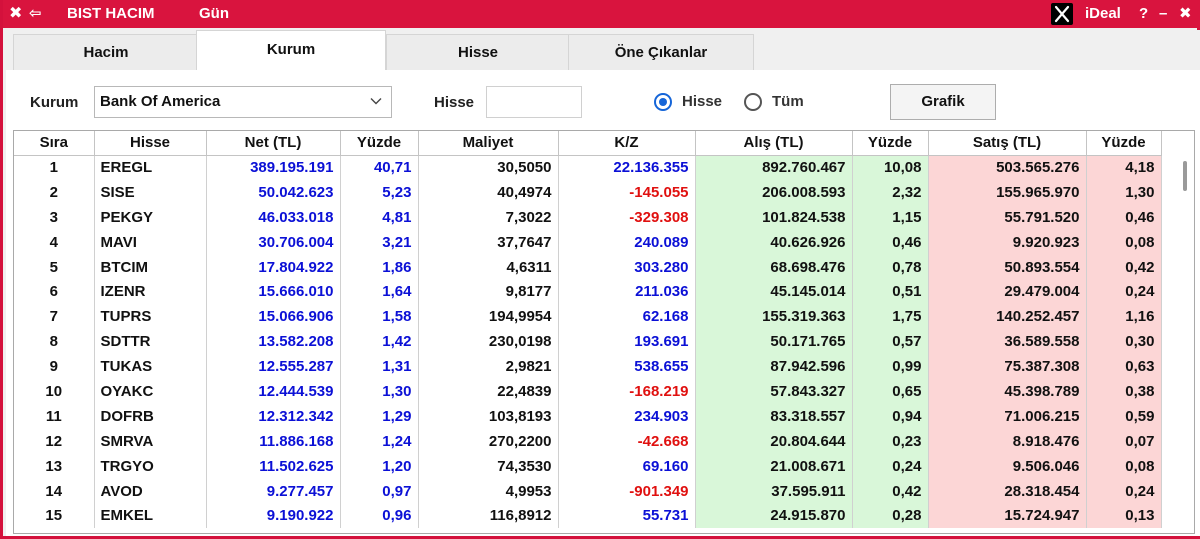  I want to click on col-header-yuzde-alis: Yüzde, so click(890, 143).